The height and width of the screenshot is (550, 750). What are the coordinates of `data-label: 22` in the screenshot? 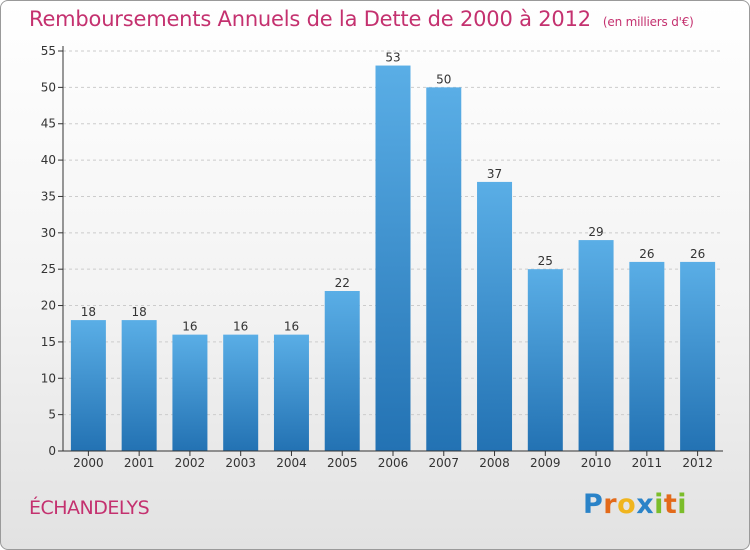 It's located at (342, 283).